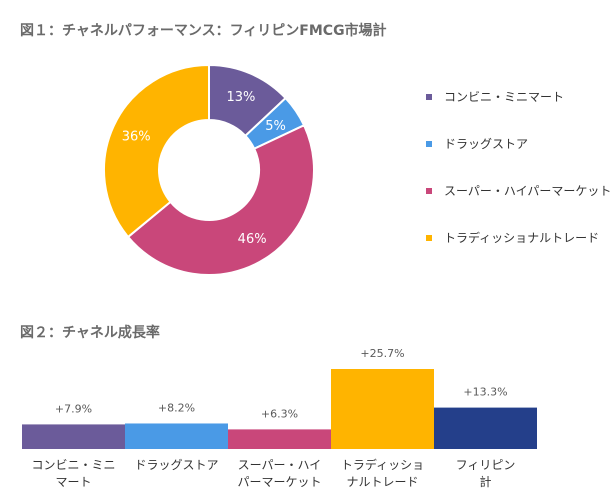  I want to click on slice-label: 13%, so click(241, 97).